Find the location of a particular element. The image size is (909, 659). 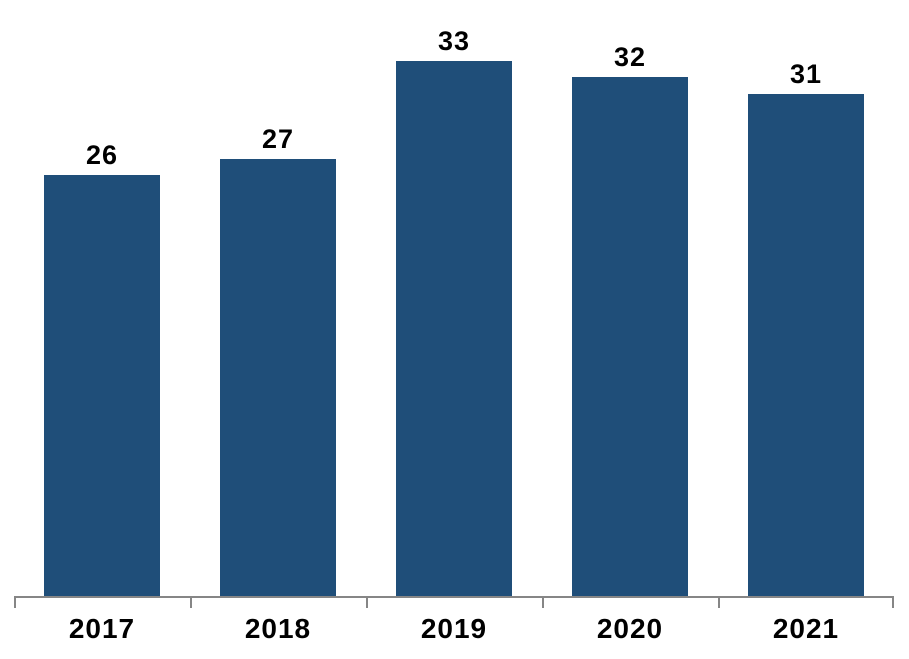

x-axis-labels: 2017 2018 2019 2020 2021 is located at coordinates (454, 629).